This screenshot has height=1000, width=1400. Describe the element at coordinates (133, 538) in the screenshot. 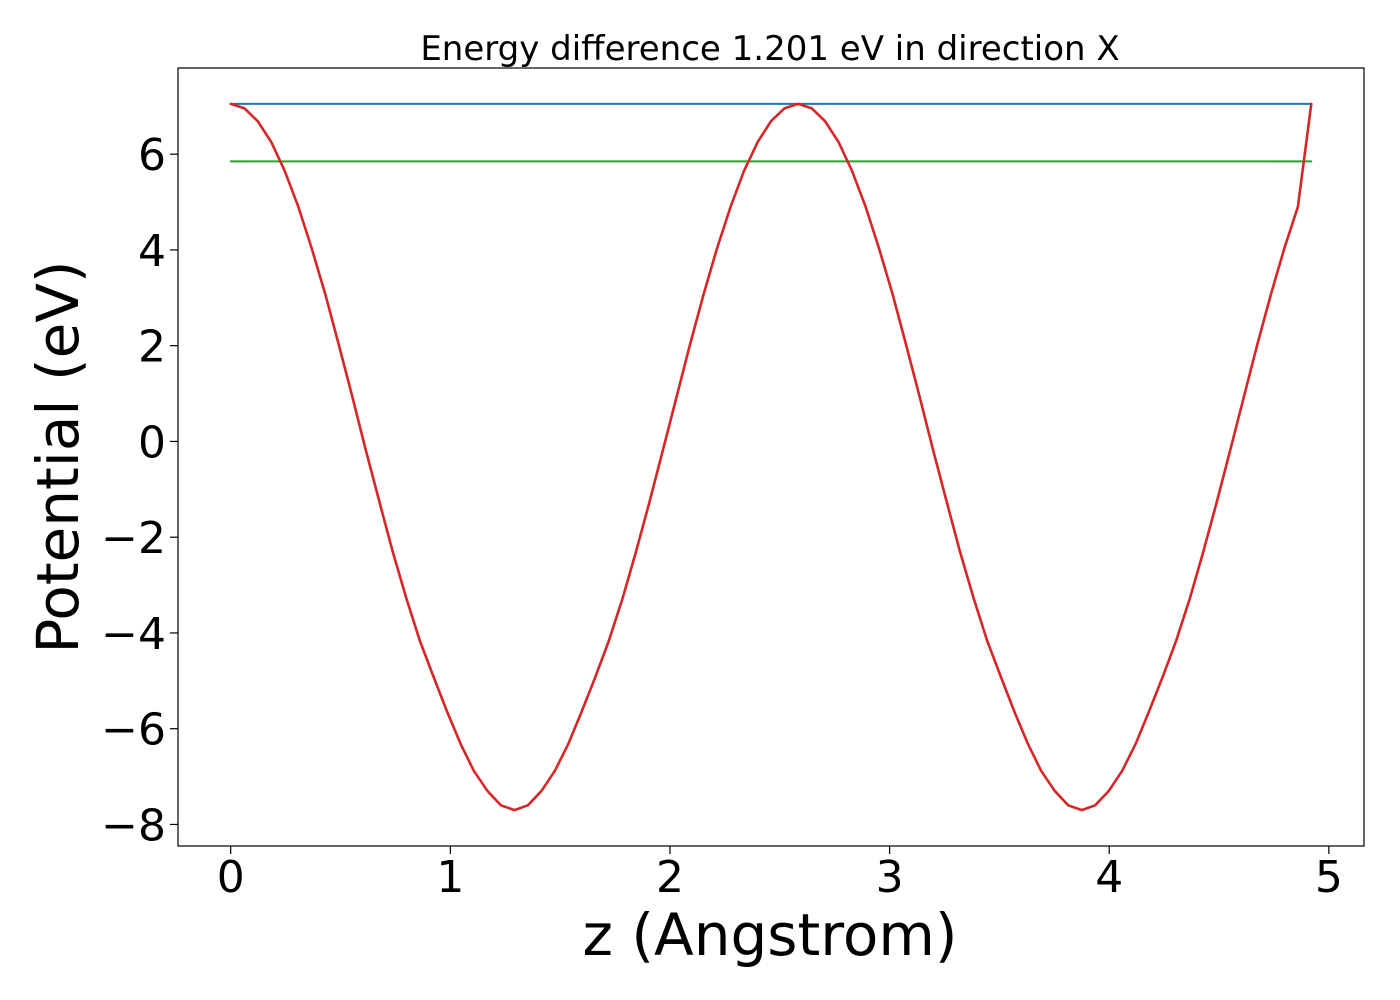

I see `y-tick-label: −2` at that location.